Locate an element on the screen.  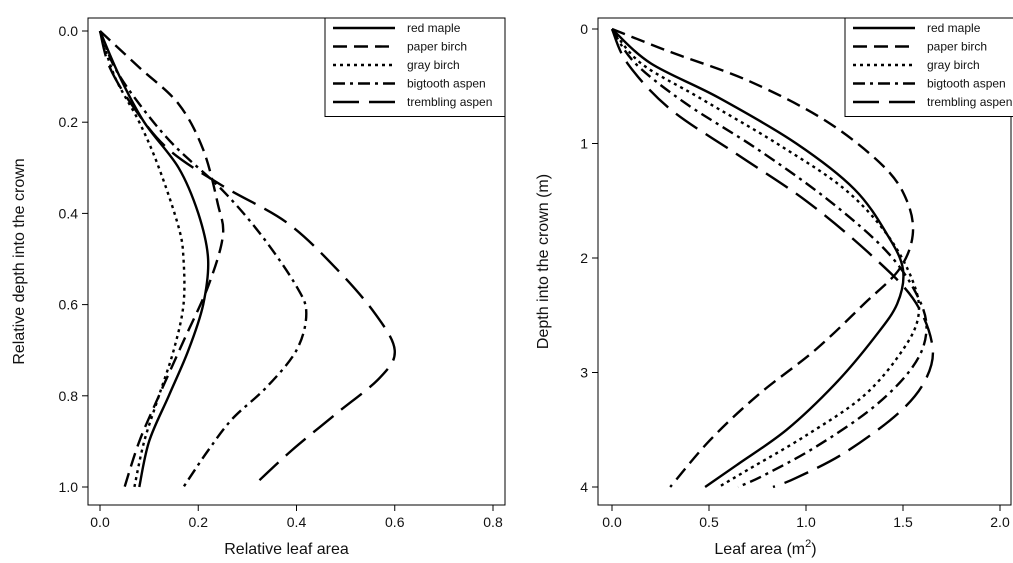
y-tick-label: 0.2 is located at coordinates (69, 122).